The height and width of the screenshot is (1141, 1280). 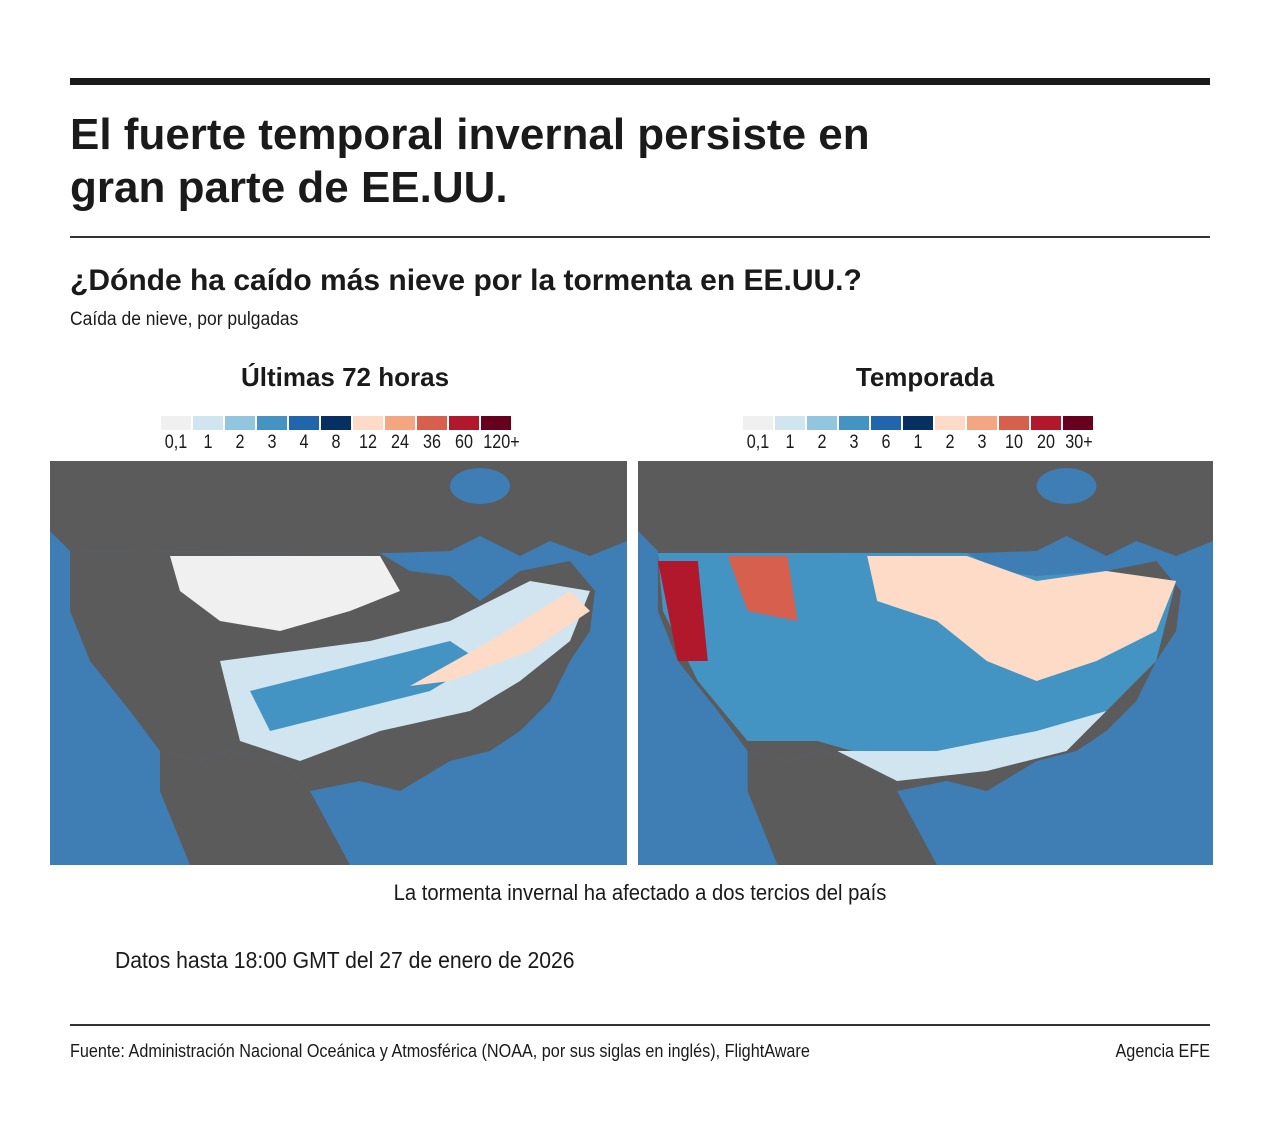 I want to click on legend-label: 60, so click(x=464, y=442).